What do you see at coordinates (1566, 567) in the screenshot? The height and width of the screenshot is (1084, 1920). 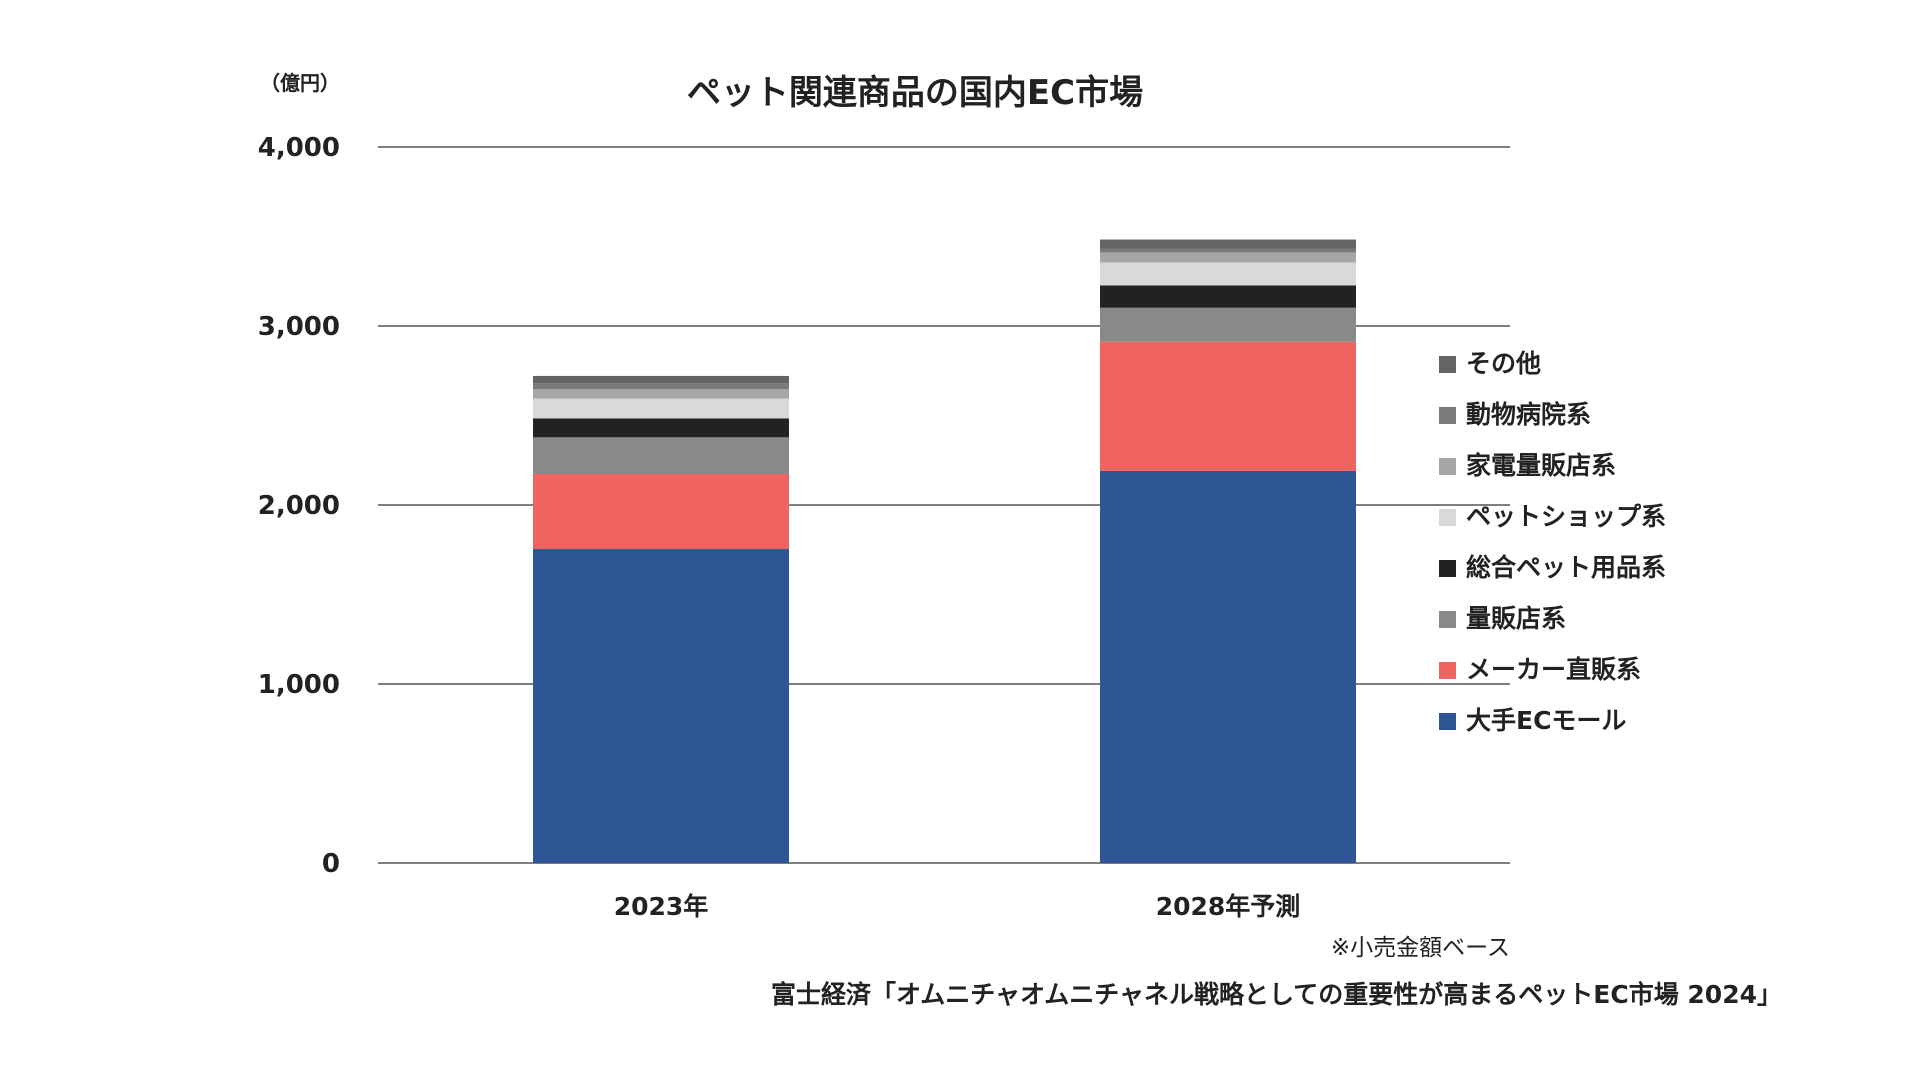 I see `legend-label: 総合ペット用品系` at bounding box center [1566, 567].